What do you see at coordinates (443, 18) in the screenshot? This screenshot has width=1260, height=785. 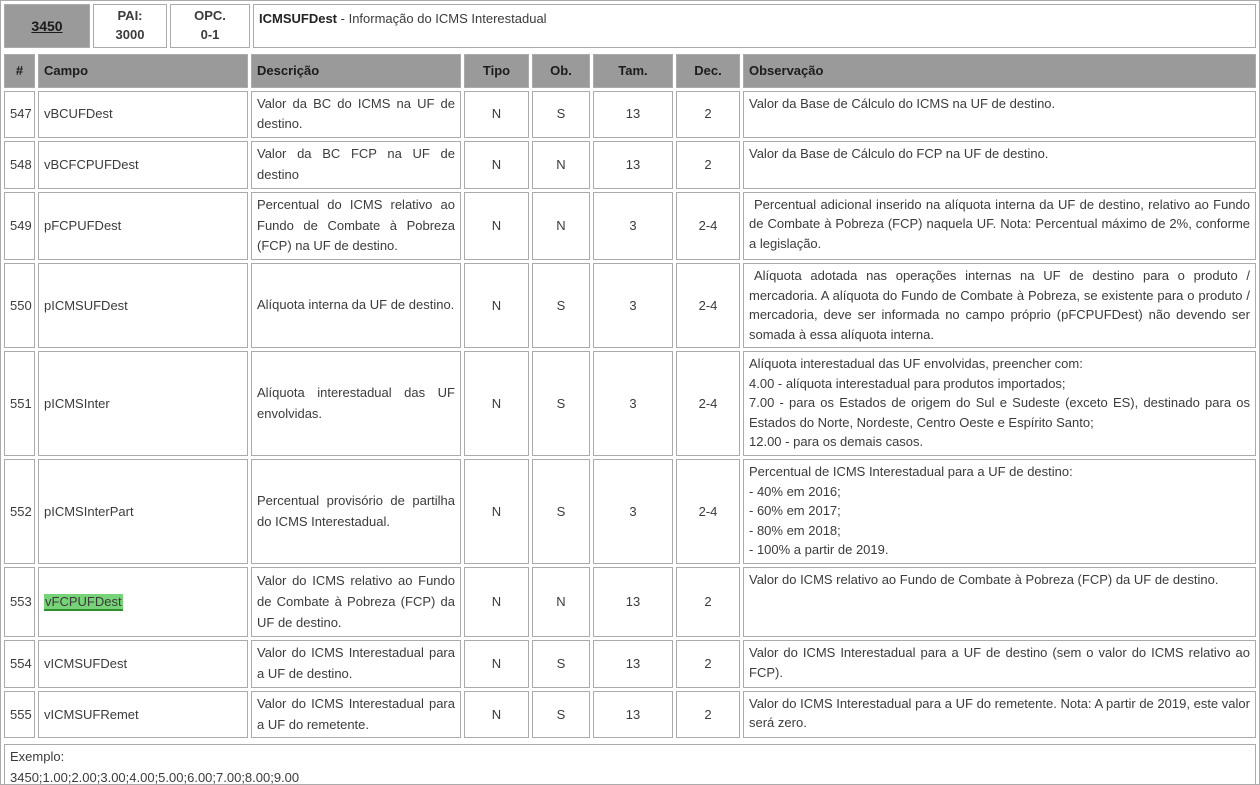 I see `group-description: - Informação do ICMS Interestadual` at bounding box center [443, 18].